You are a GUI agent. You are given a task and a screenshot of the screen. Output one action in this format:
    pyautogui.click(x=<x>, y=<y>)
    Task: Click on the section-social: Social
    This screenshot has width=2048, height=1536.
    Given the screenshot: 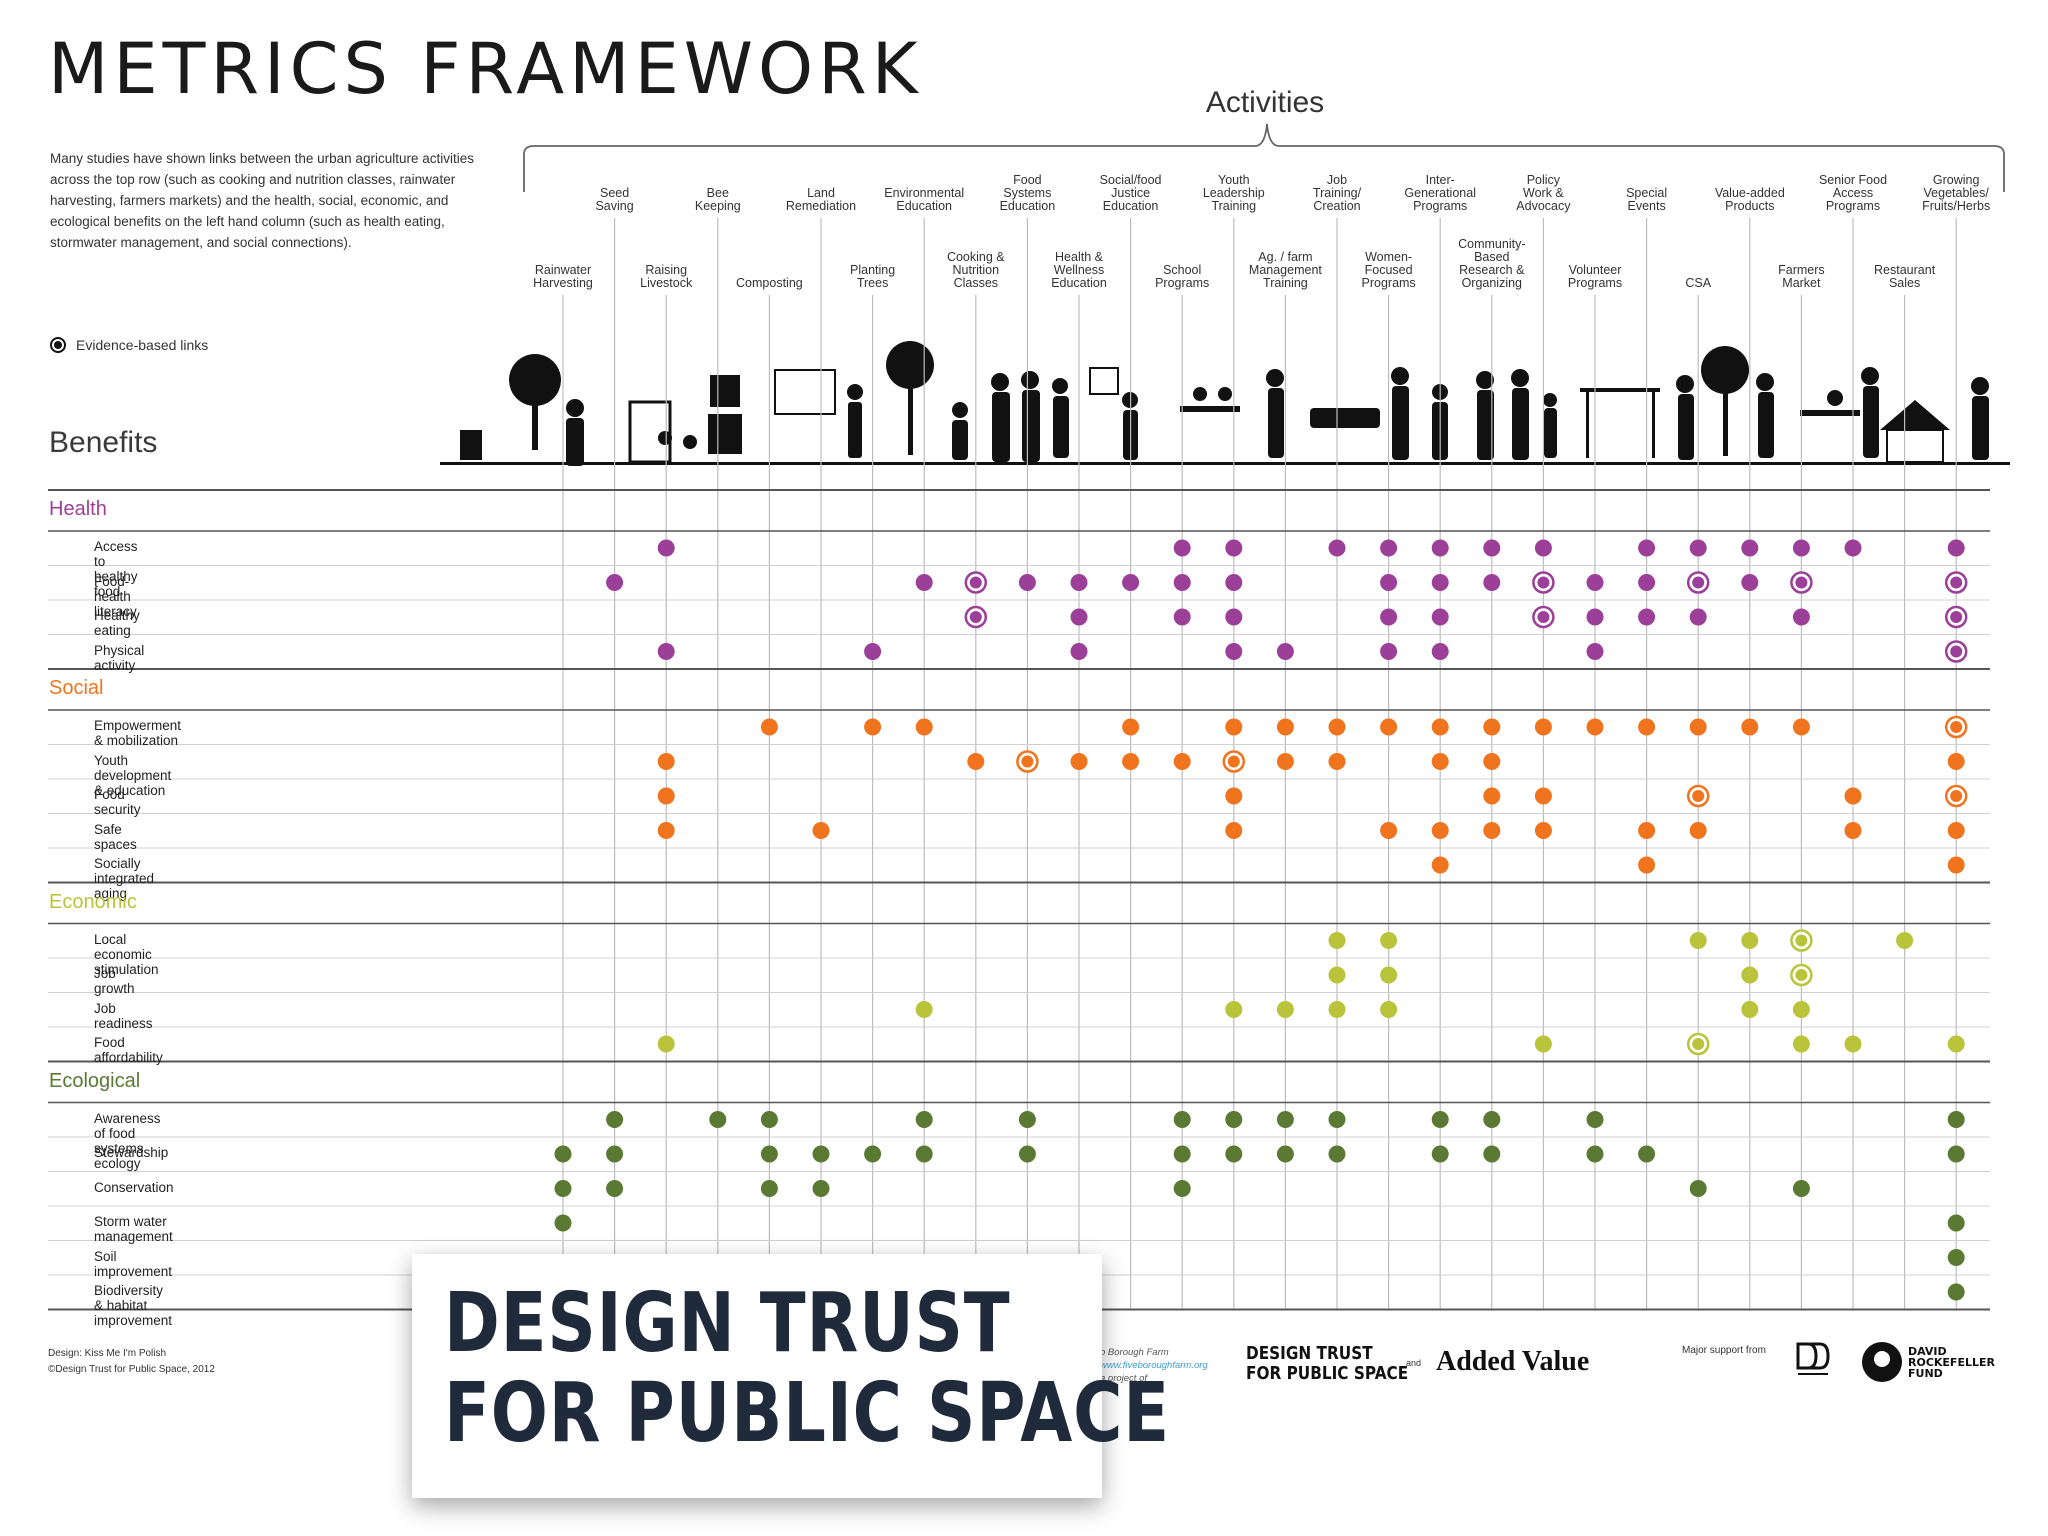 What is the action you would take?
    pyautogui.click(x=76, y=688)
    